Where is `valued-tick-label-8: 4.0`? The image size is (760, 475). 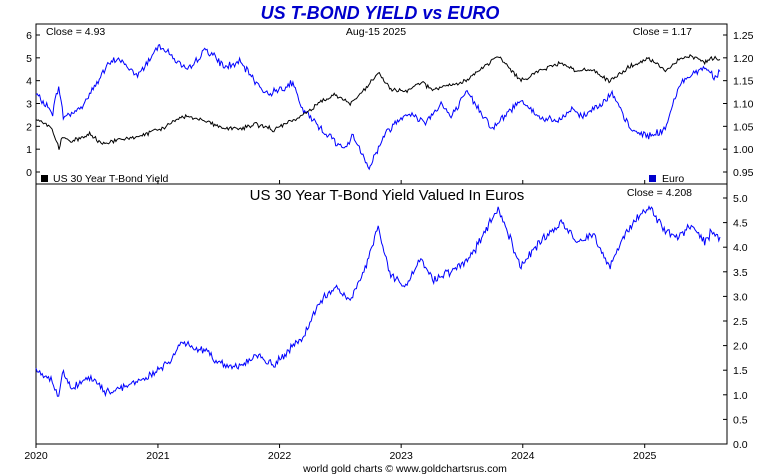
valued-tick-label-8: 4.0 is located at coordinates (740, 248).